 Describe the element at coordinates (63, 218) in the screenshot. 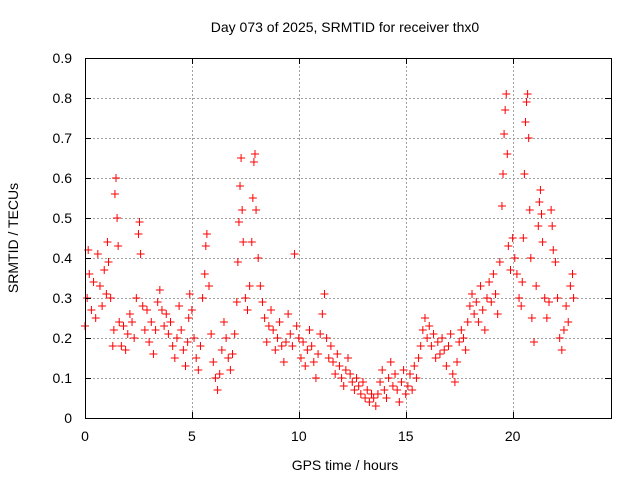

I see `y-tick-label: 0.5` at that location.